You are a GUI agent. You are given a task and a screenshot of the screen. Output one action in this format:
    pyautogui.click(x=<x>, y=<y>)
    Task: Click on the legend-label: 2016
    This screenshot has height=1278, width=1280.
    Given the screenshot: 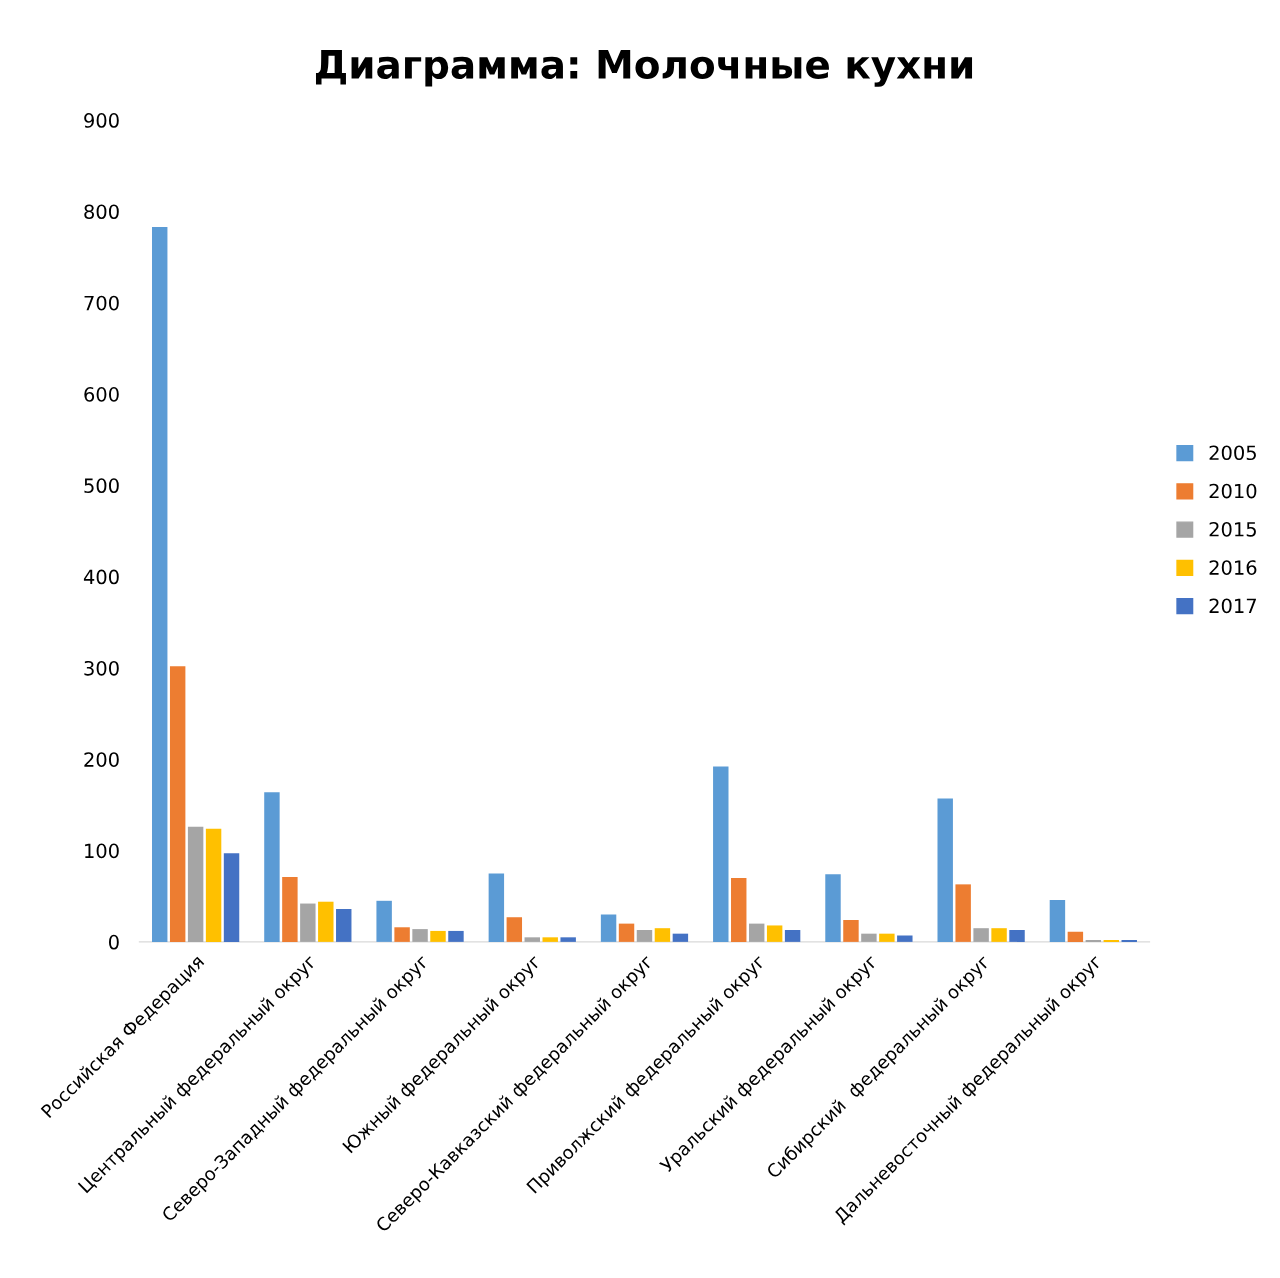 What is the action you would take?
    pyautogui.click(x=1233, y=567)
    